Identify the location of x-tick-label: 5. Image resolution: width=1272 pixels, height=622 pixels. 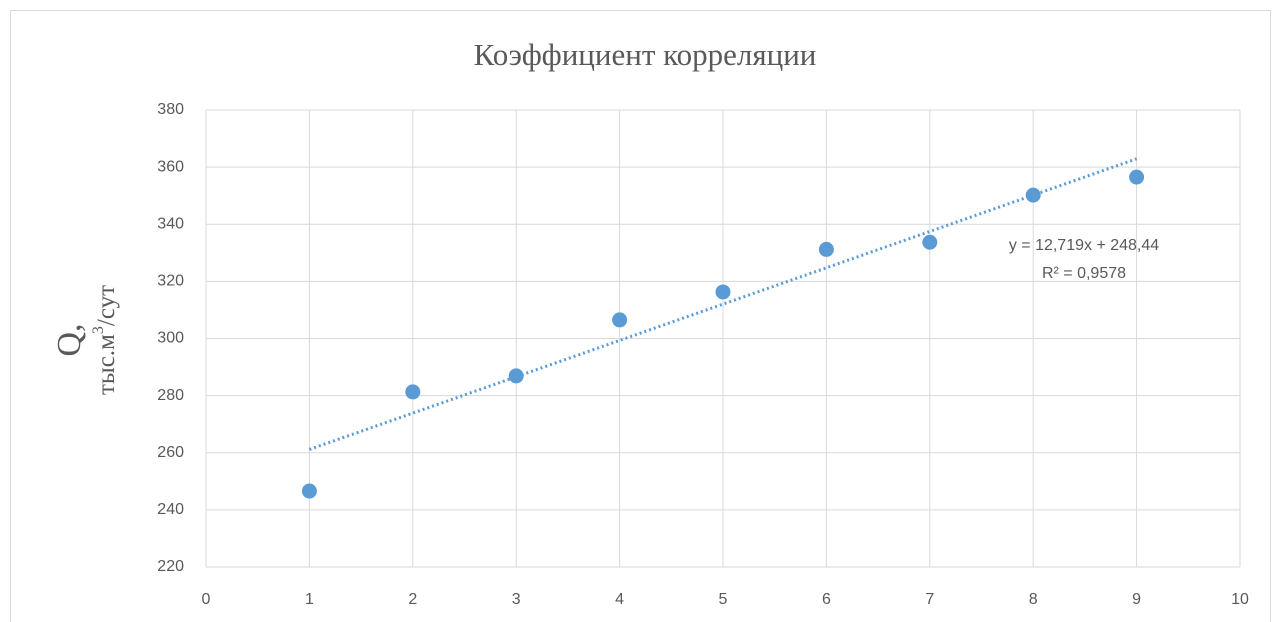
(723, 599).